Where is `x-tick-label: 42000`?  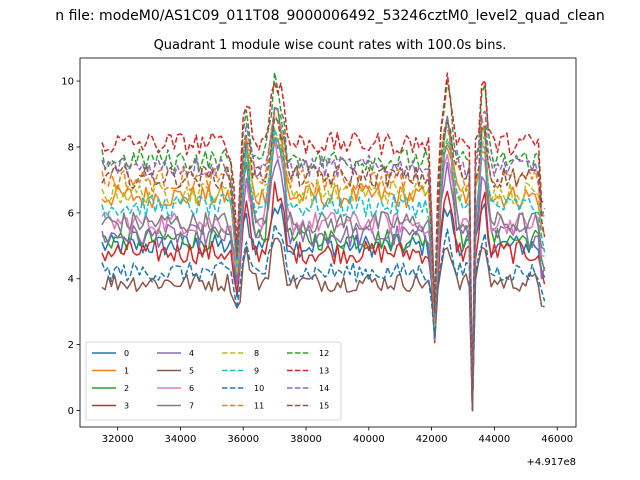
x-tick-label: 42000 is located at coordinates (432, 439).